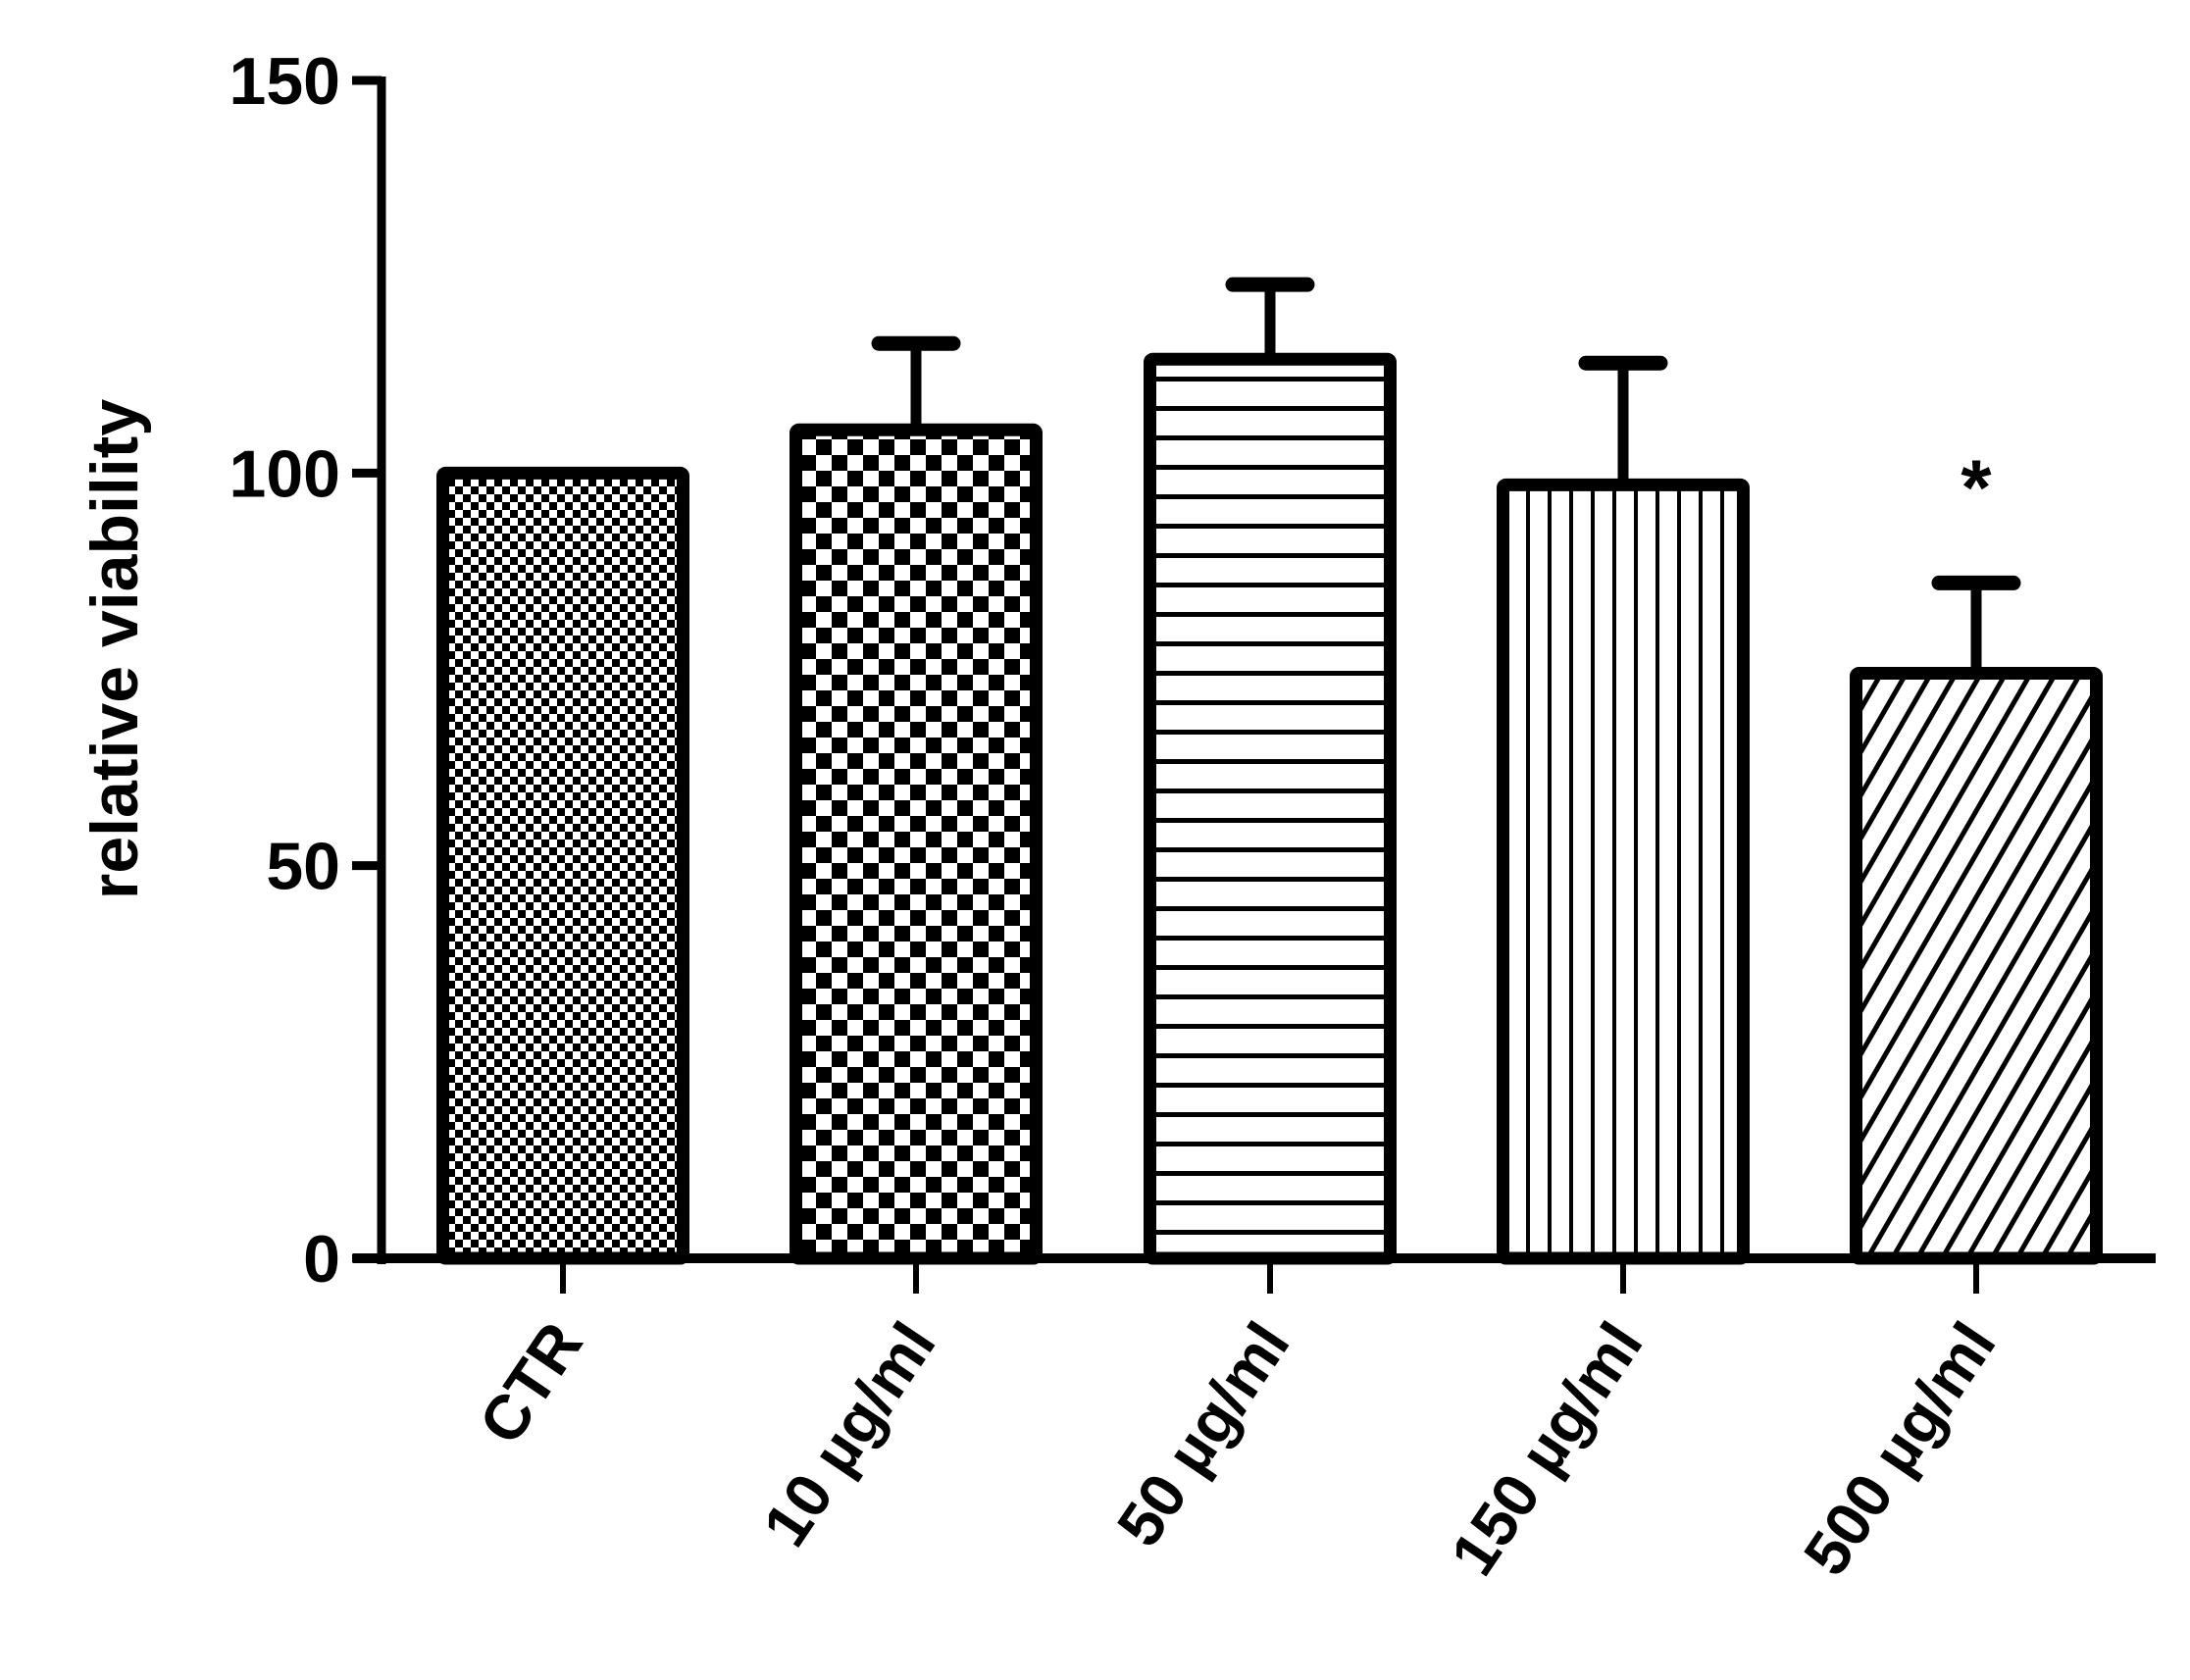 Image resolution: width=2190 pixels, height=1680 pixels. I want to click on significance-asterisk: *, so click(1976, 487).